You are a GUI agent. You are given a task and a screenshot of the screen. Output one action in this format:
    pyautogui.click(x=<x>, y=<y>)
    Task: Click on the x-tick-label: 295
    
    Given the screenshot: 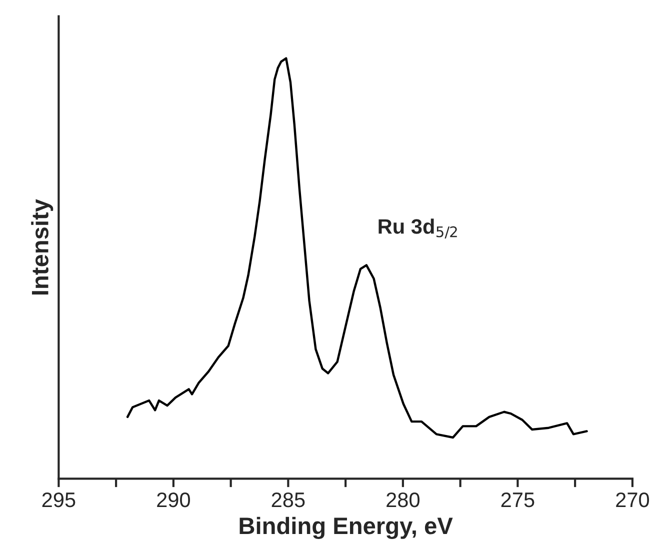 What is the action you would take?
    pyautogui.click(x=59, y=500)
    